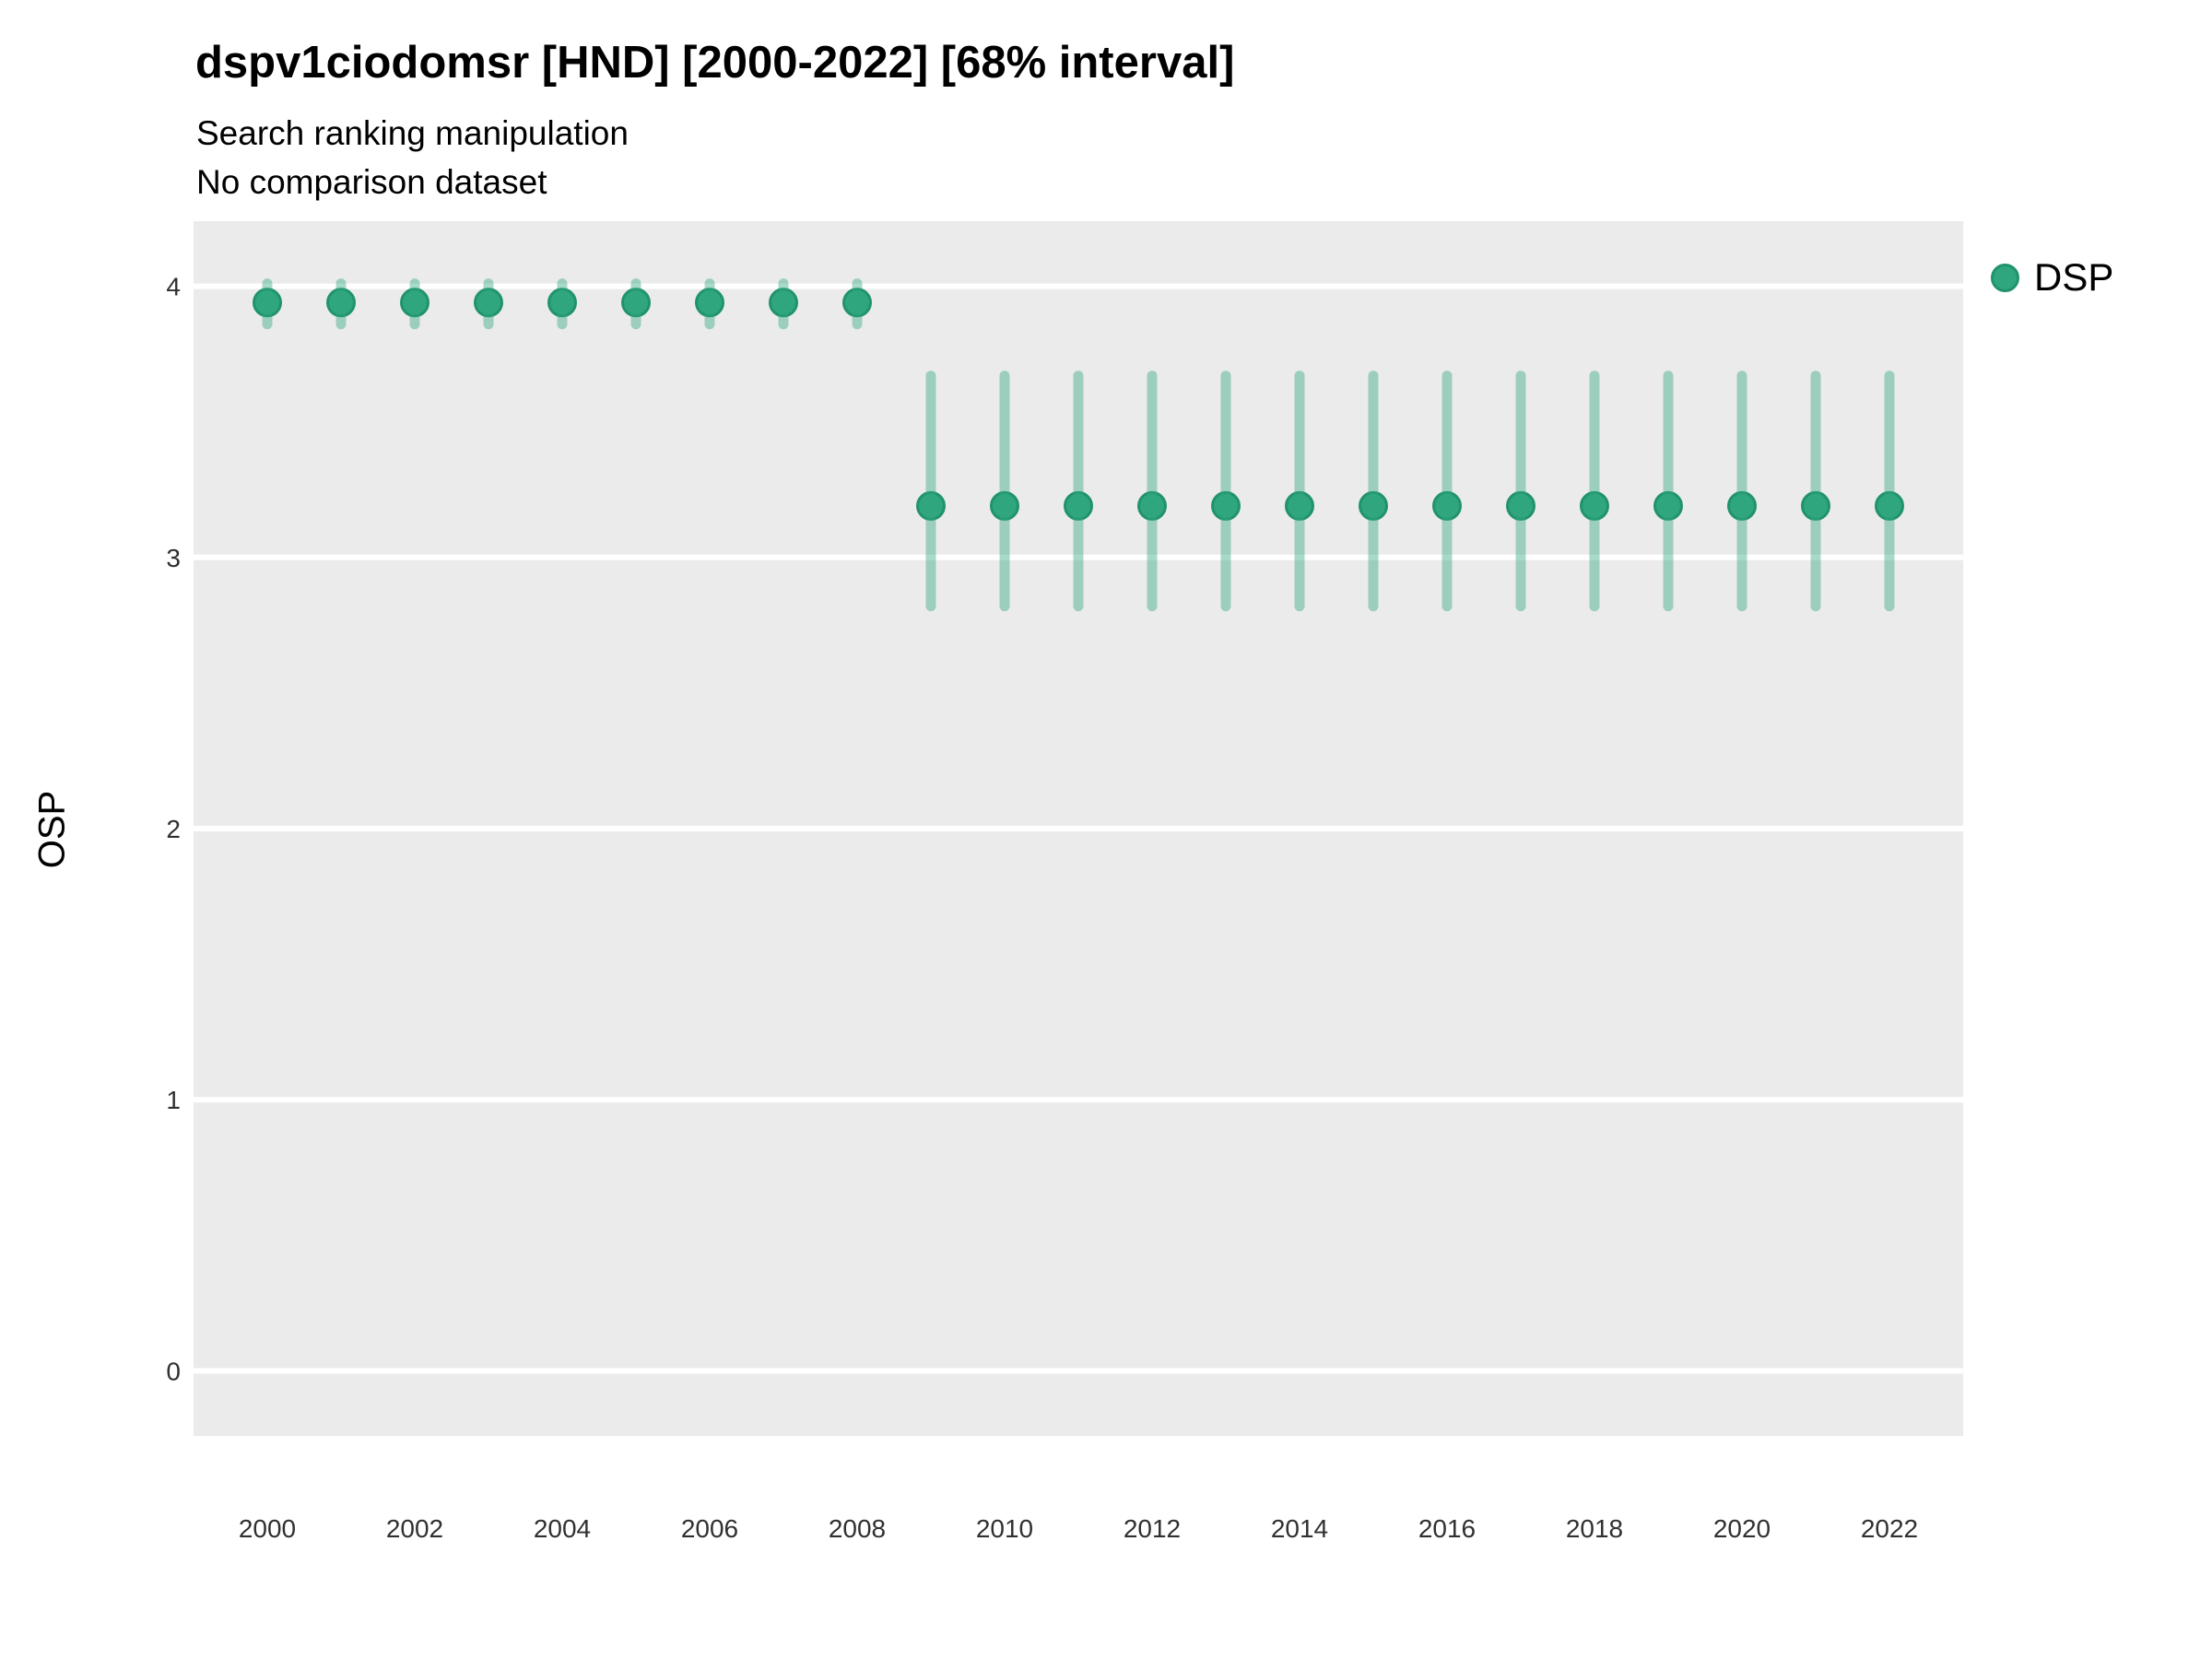 The width and height of the screenshot is (2212, 1659). I want to click on data-point-2004, so click(562, 303).